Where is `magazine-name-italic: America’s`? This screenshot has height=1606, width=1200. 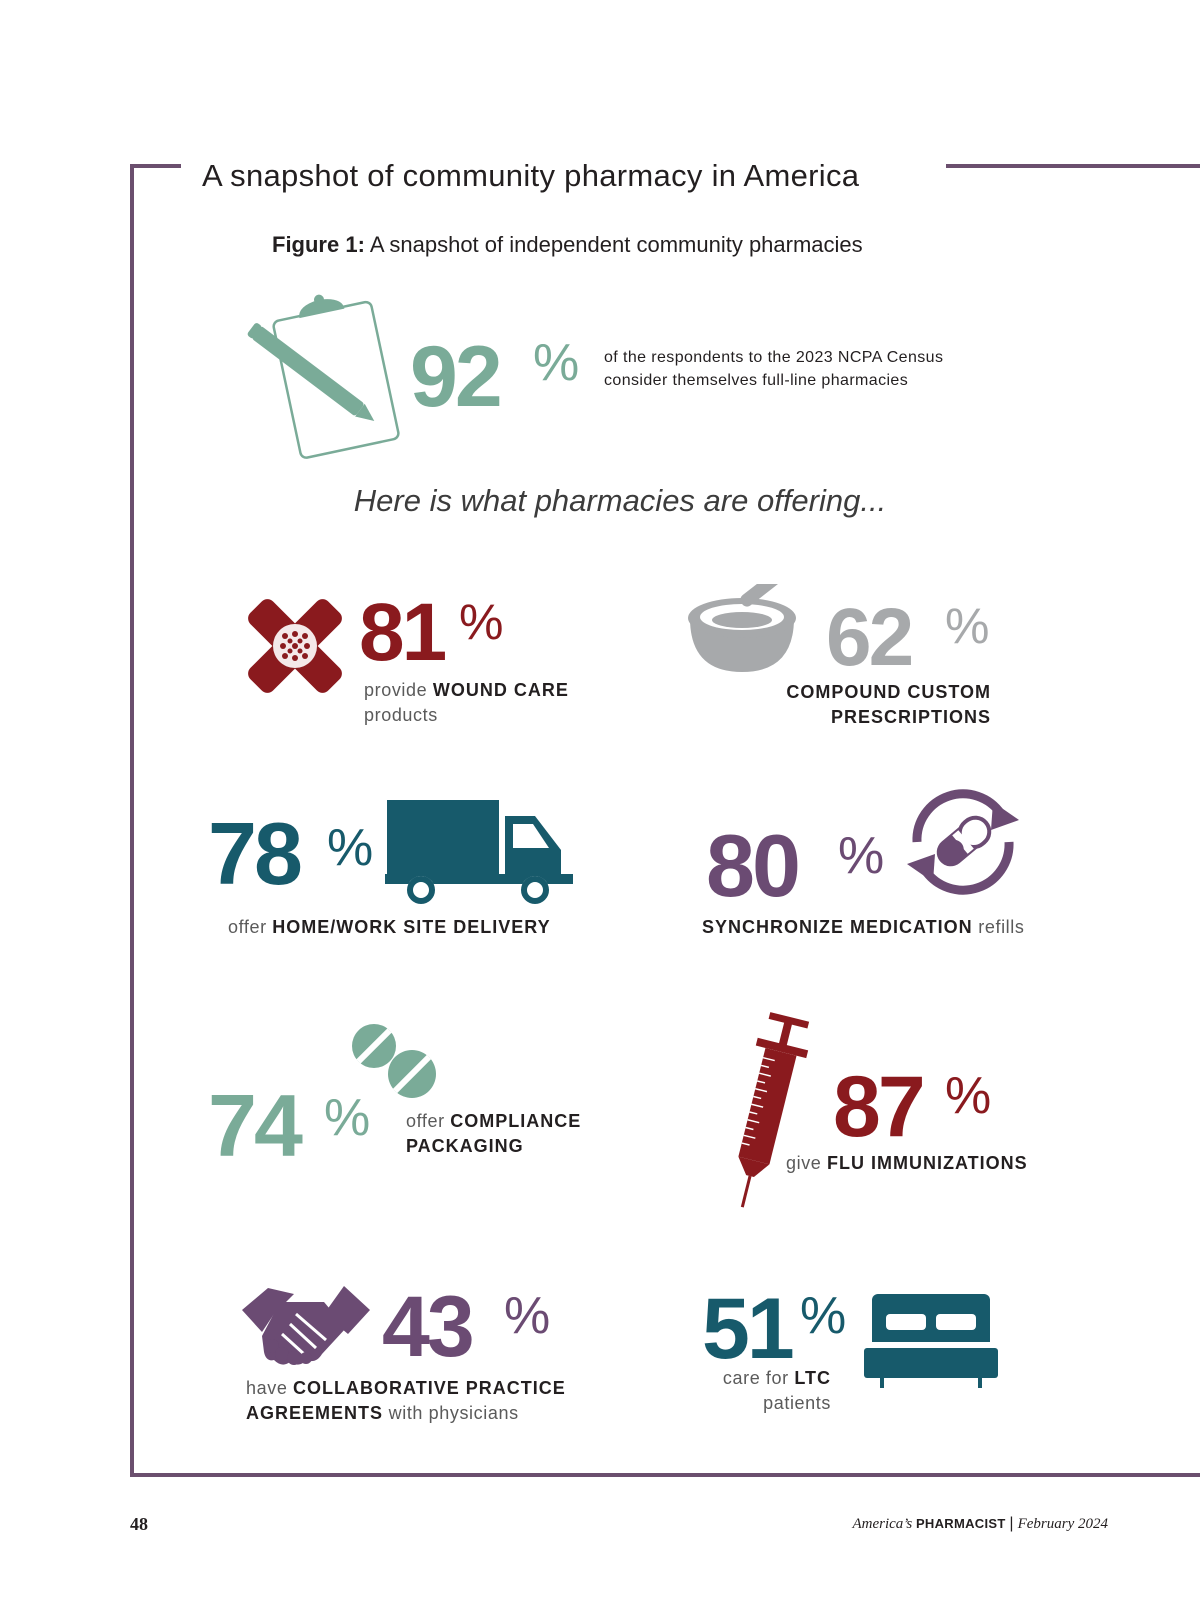
magazine-name-italic: America’s is located at coordinates (882, 1524).